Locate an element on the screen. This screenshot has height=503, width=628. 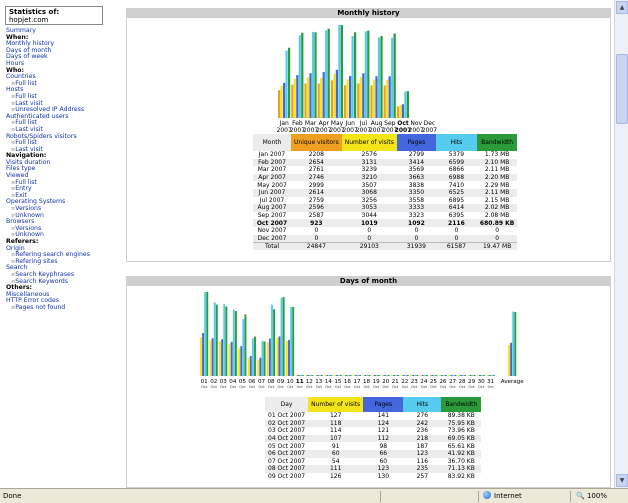
table-cell: 01 Oct 2007 is located at coordinates (287, 416).